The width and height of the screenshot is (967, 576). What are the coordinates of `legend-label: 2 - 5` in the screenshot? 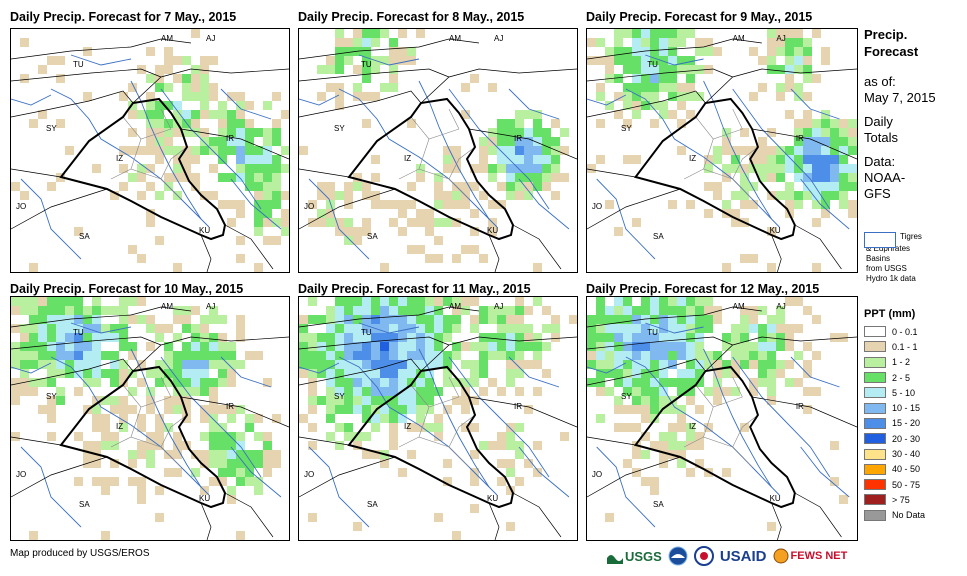 It's located at (901, 377).